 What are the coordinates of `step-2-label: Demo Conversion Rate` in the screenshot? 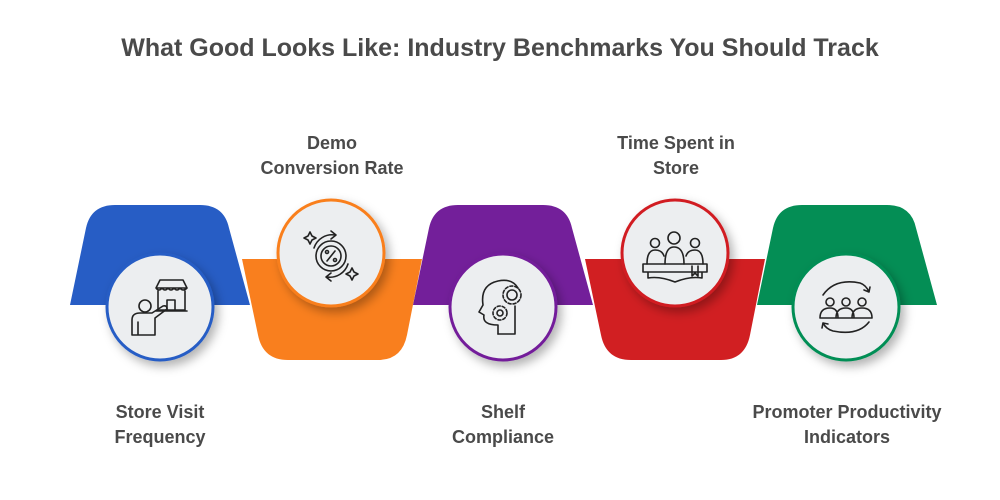 It's located at (332, 156).